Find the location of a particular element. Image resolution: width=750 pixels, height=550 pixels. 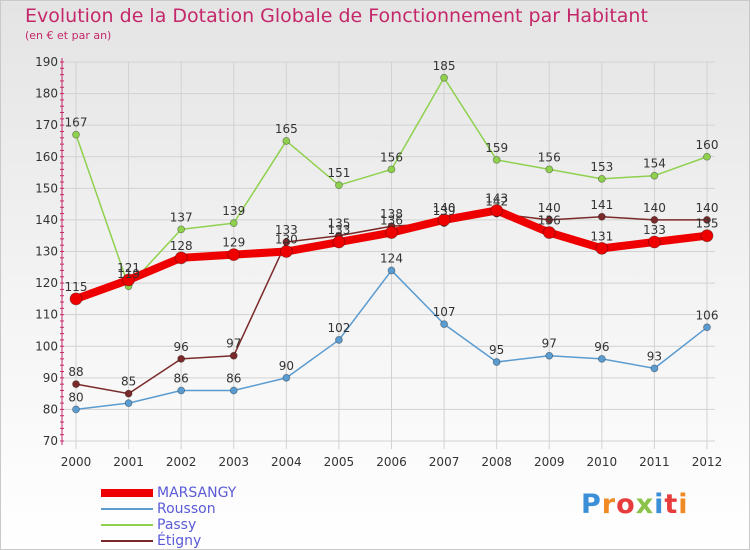

data-label-rousson: 106 is located at coordinates (707, 315).